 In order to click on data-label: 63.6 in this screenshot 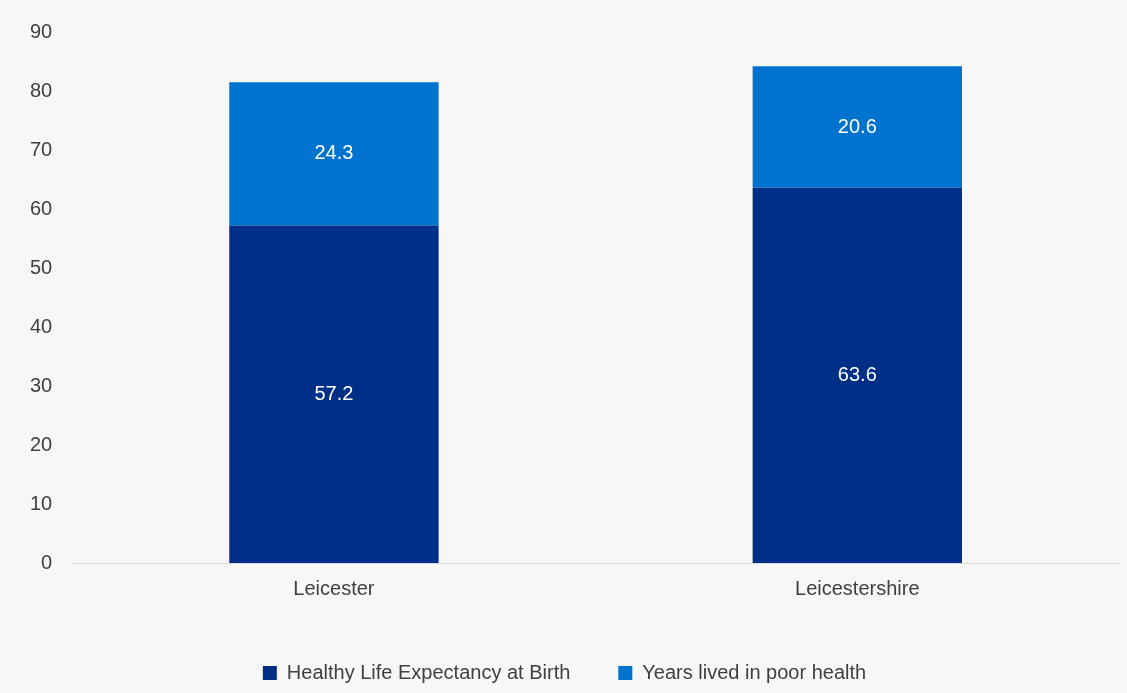, I will do `click(857, 373)`.